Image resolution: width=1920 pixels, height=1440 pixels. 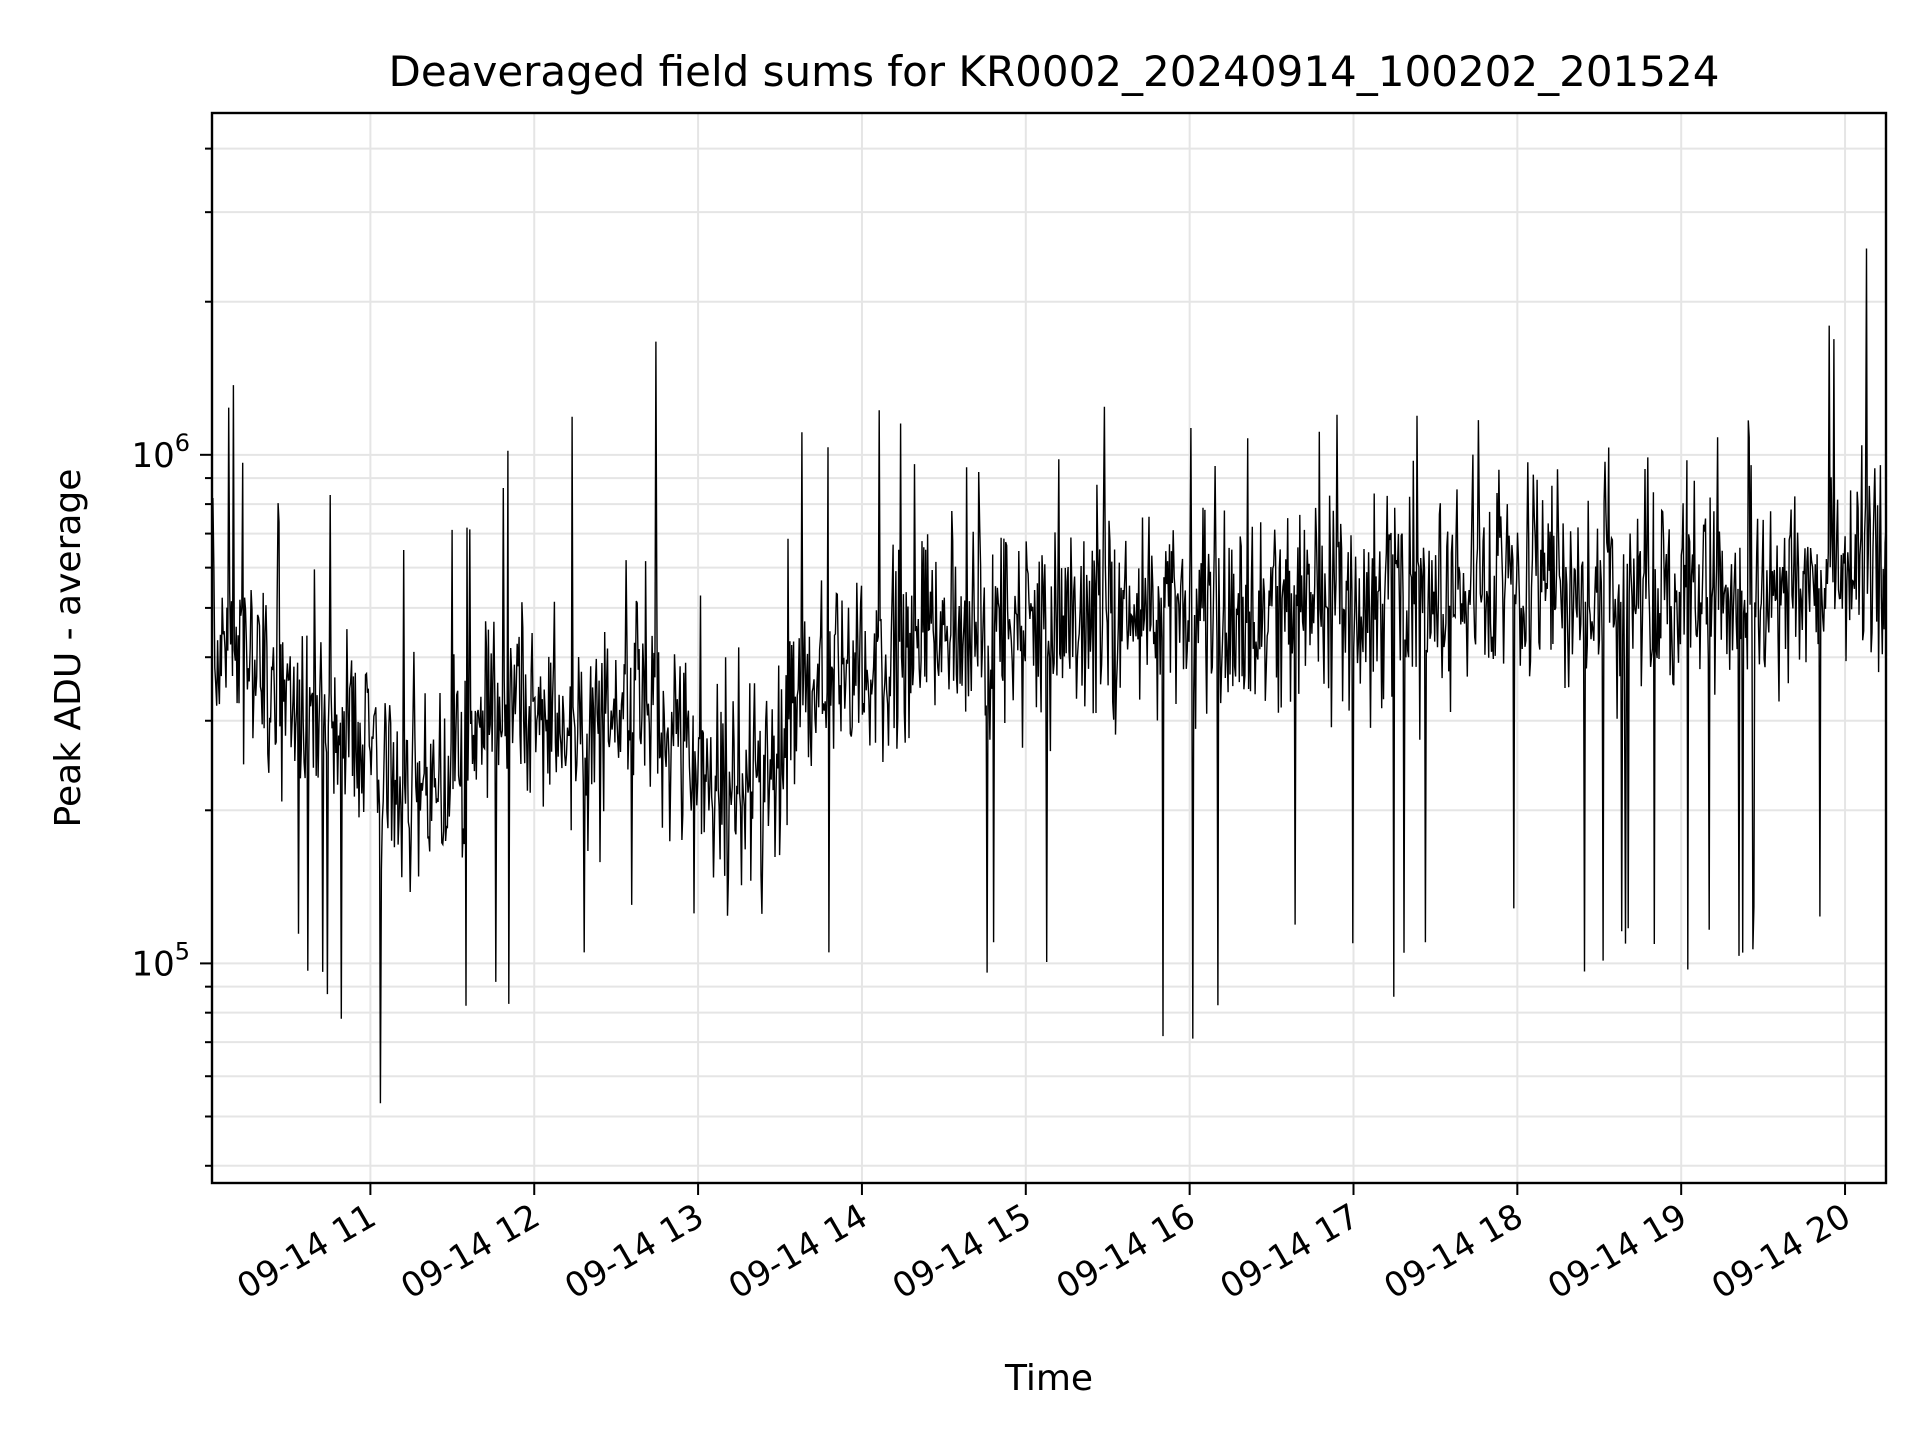 I want to click on x-axis-label: Time, so click(x=1048, y=1378).